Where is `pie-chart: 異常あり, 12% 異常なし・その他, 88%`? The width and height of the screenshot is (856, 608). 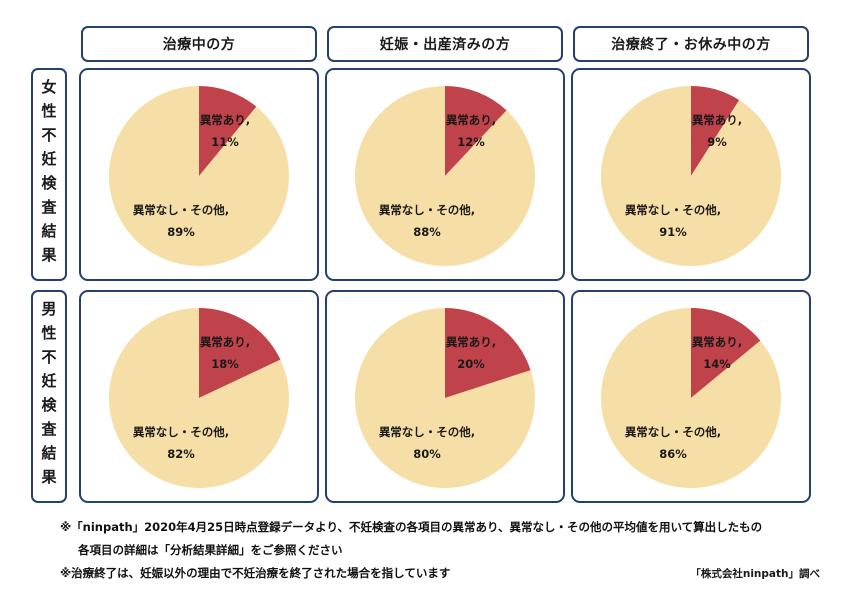 pie-chart: 異常あり, 12% 異常なし・その他, 88% is located at coordinates (445, 176).